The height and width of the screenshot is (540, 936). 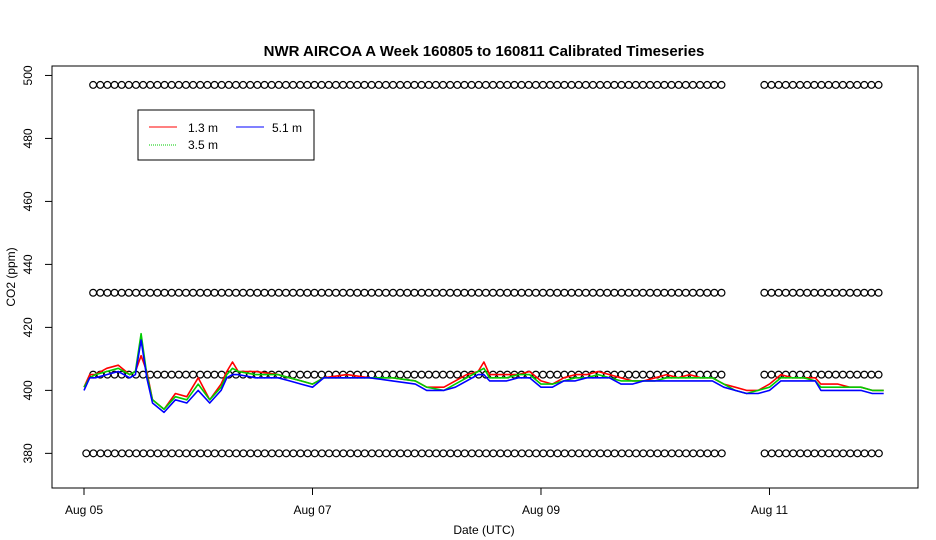 What do you see at coordinates (769, 510) in the screenshot?
I see `x-tick-label: Aug 11` at bounding box center [769, 510].